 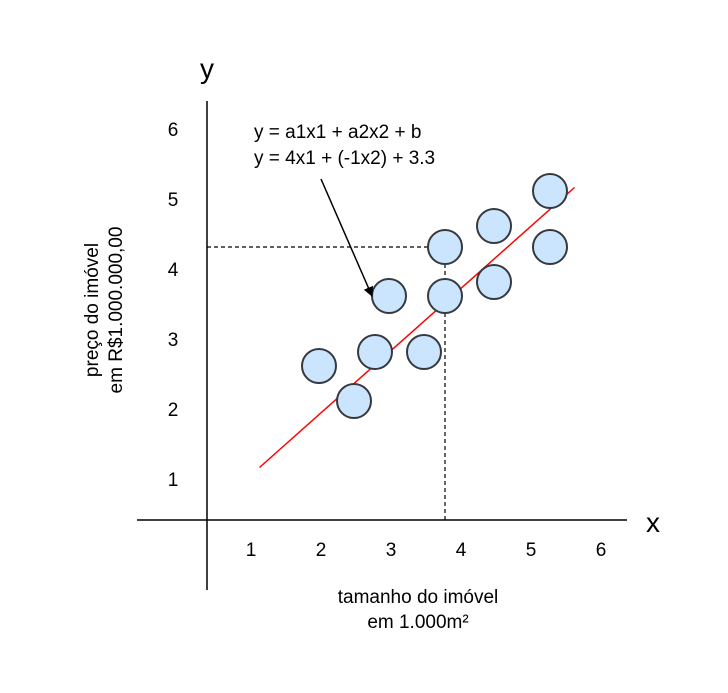 I want to click on x-tick-label: 5, so click(x=531, y=550).